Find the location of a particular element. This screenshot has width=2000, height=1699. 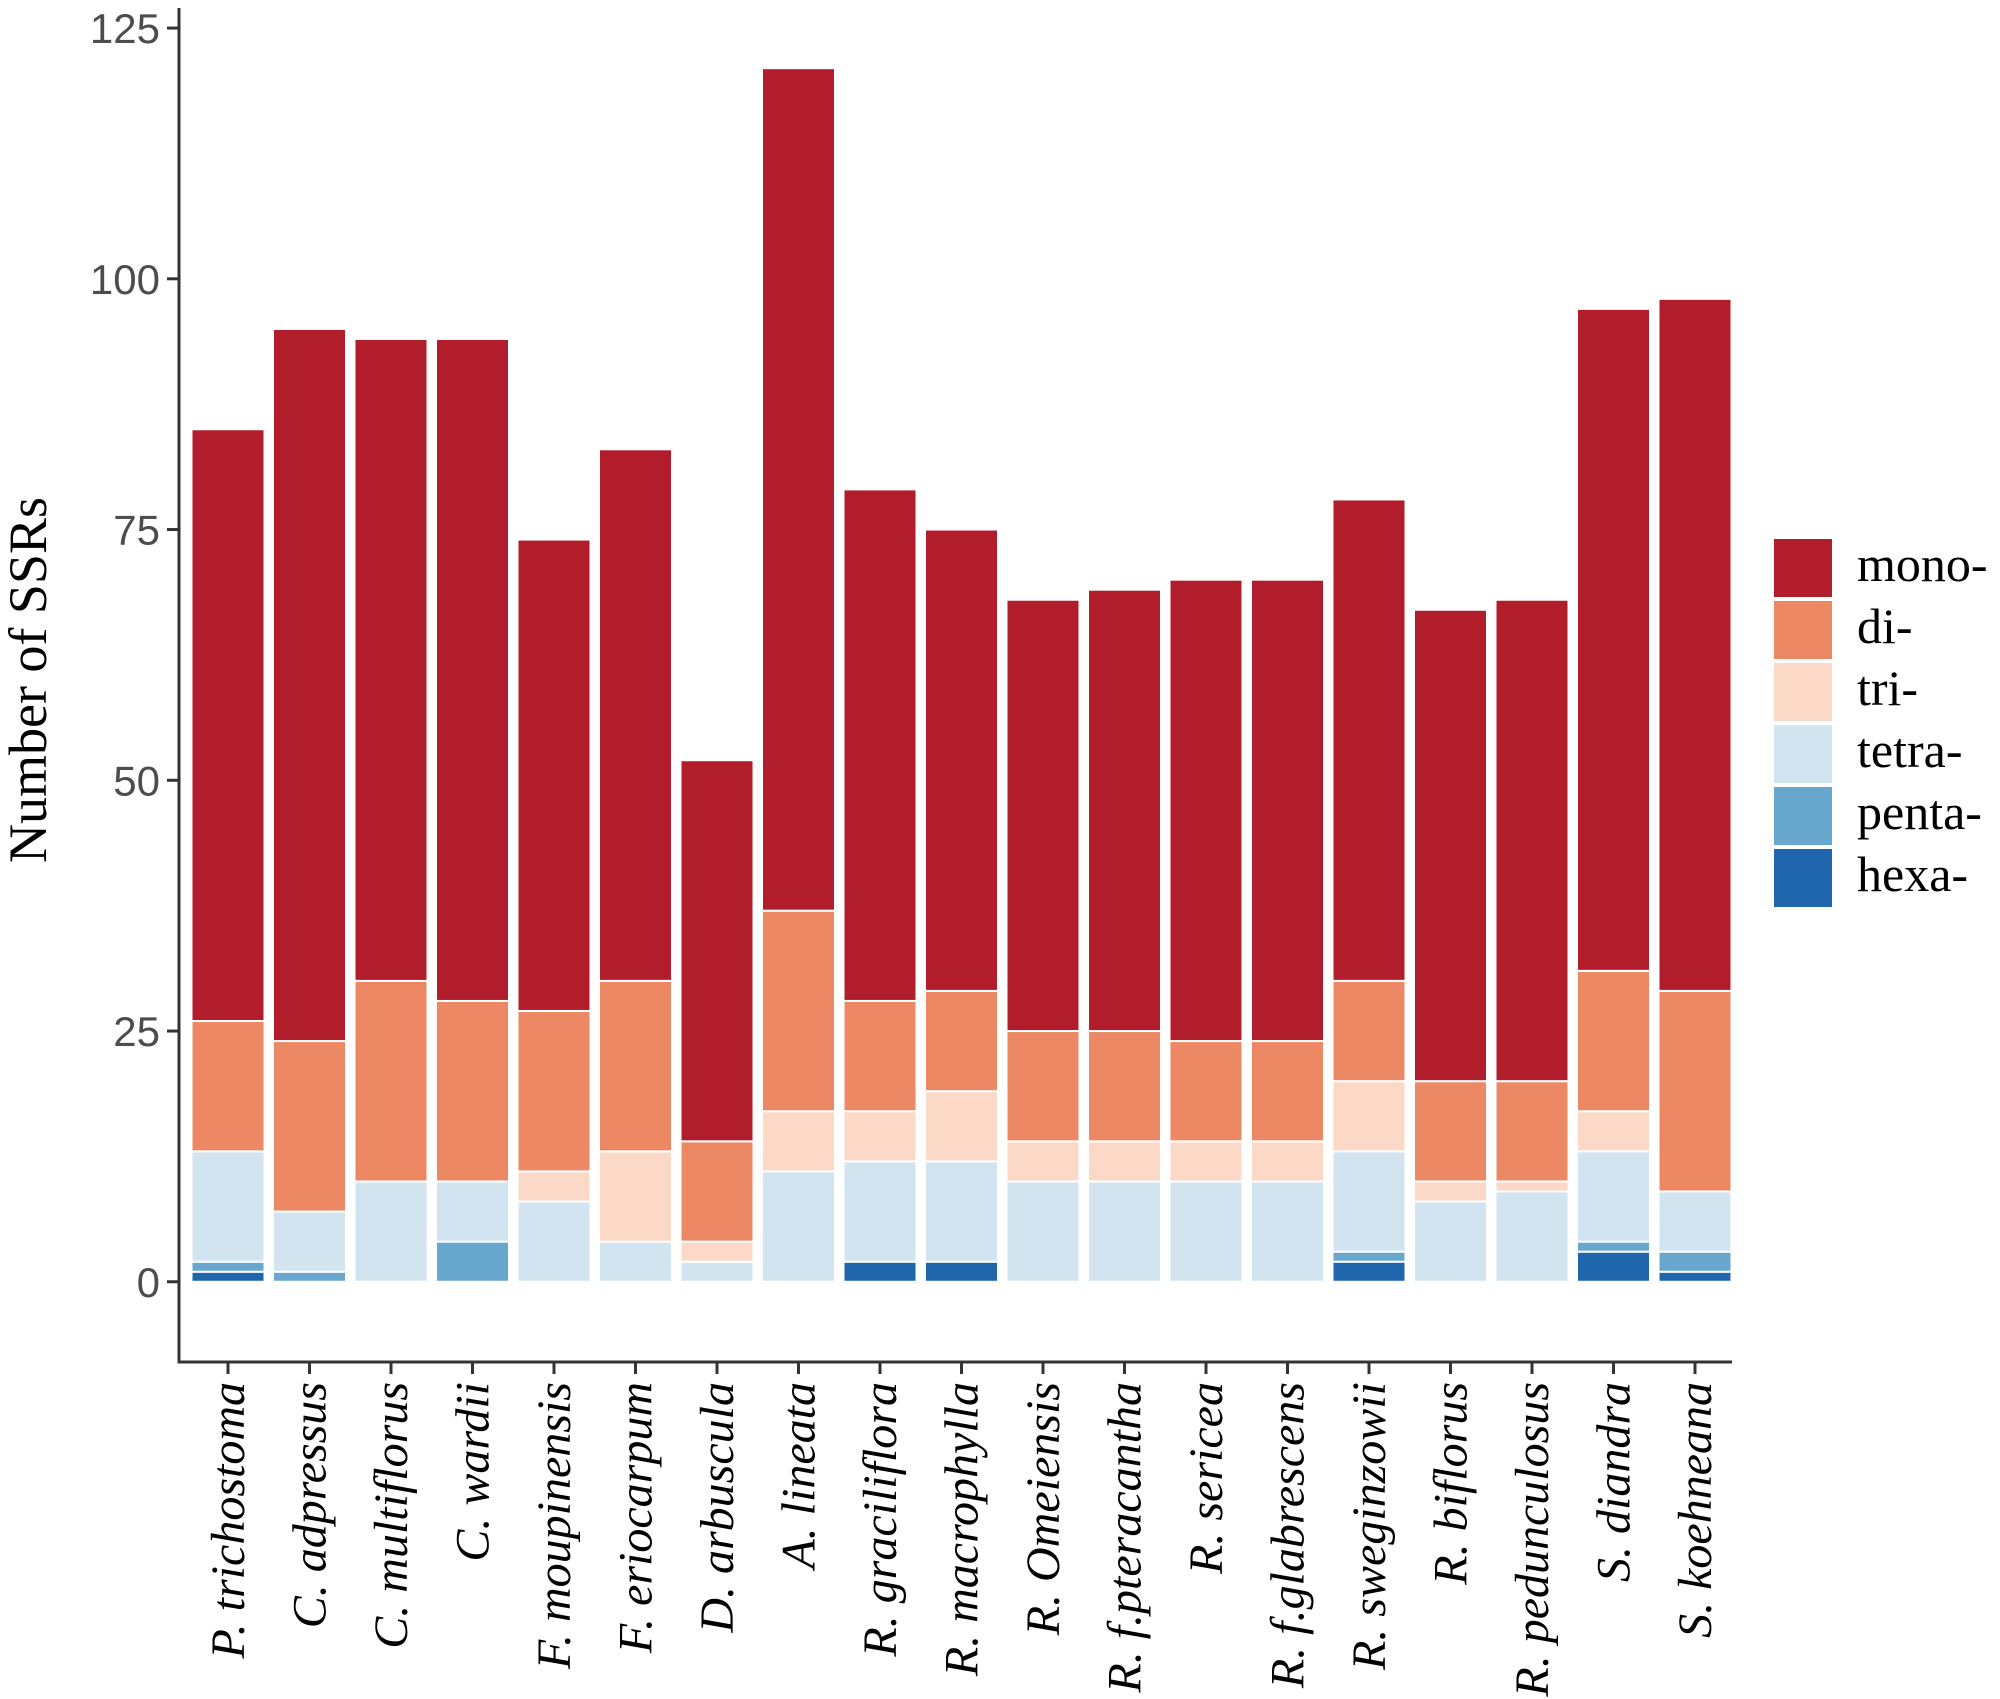

bar-mono-f-eriocarpum is located at coordinates (635, 715).